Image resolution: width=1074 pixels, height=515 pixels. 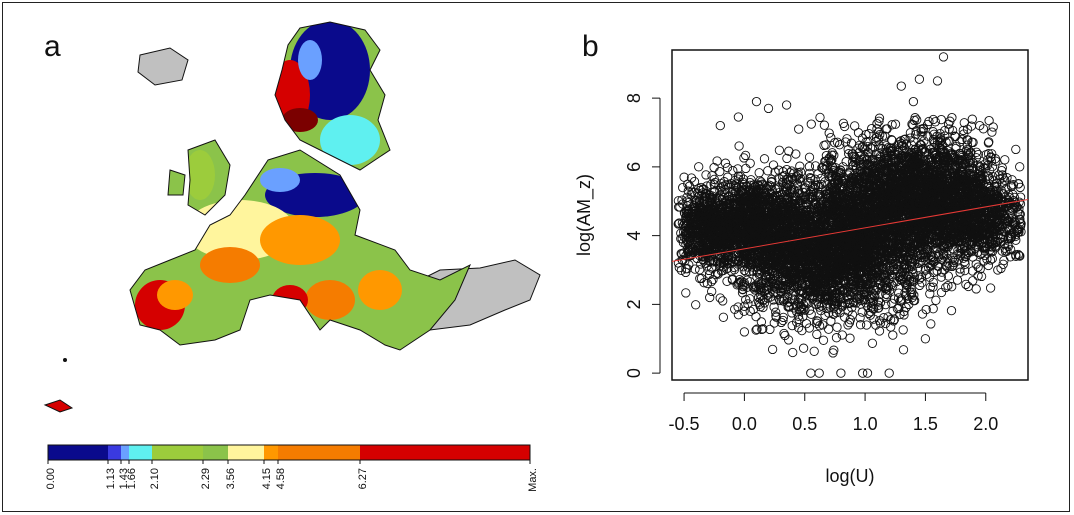 What do you see at coordinates (111, 478) in the screenshot?
I see `legend-break-label: 1.13` at bounding box center [111, 478].